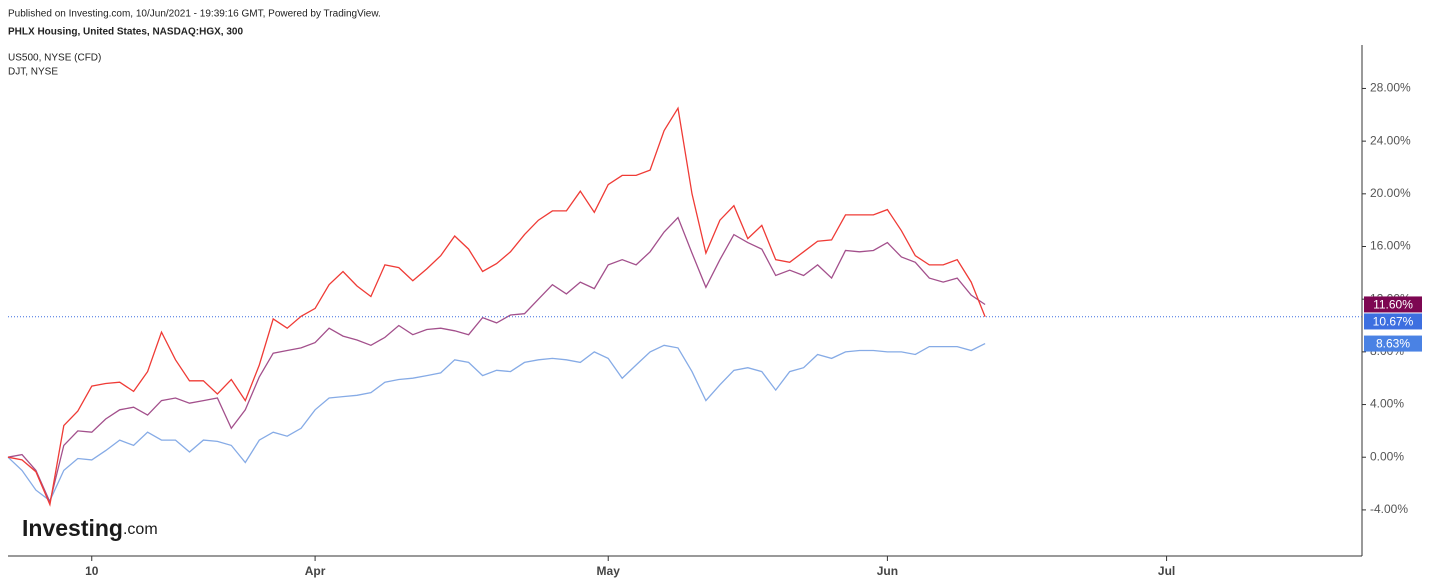 The width and height of the screenshot is (1430, 584). What do you see at coordinates (1387, 404) in the screenshot?
I see `y-tick-label: 4.00%` at bounding box center [1387, 404].